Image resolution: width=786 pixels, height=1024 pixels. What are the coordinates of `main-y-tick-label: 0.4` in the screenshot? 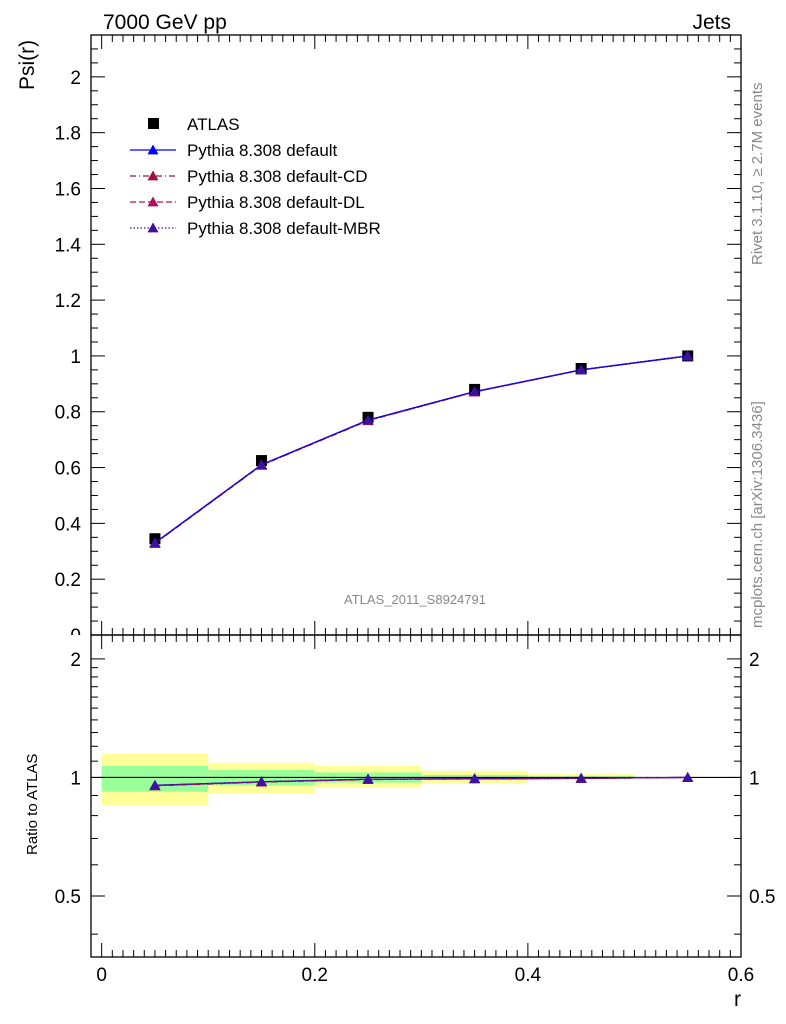 It's located at (68, 524).